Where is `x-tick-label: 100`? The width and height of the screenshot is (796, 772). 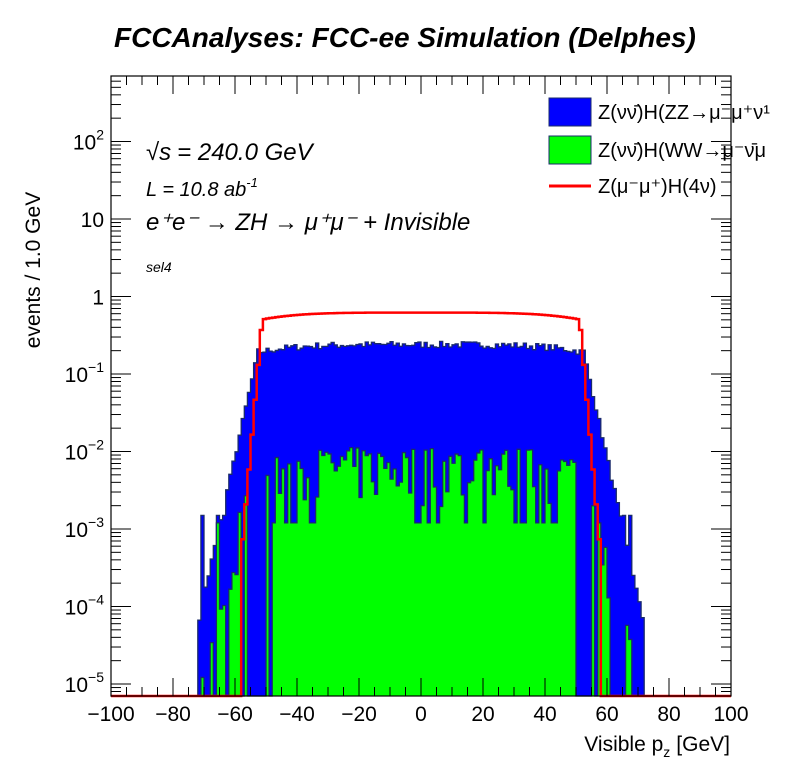 x-tick-label: 100 is located at coordinates (730, 714).